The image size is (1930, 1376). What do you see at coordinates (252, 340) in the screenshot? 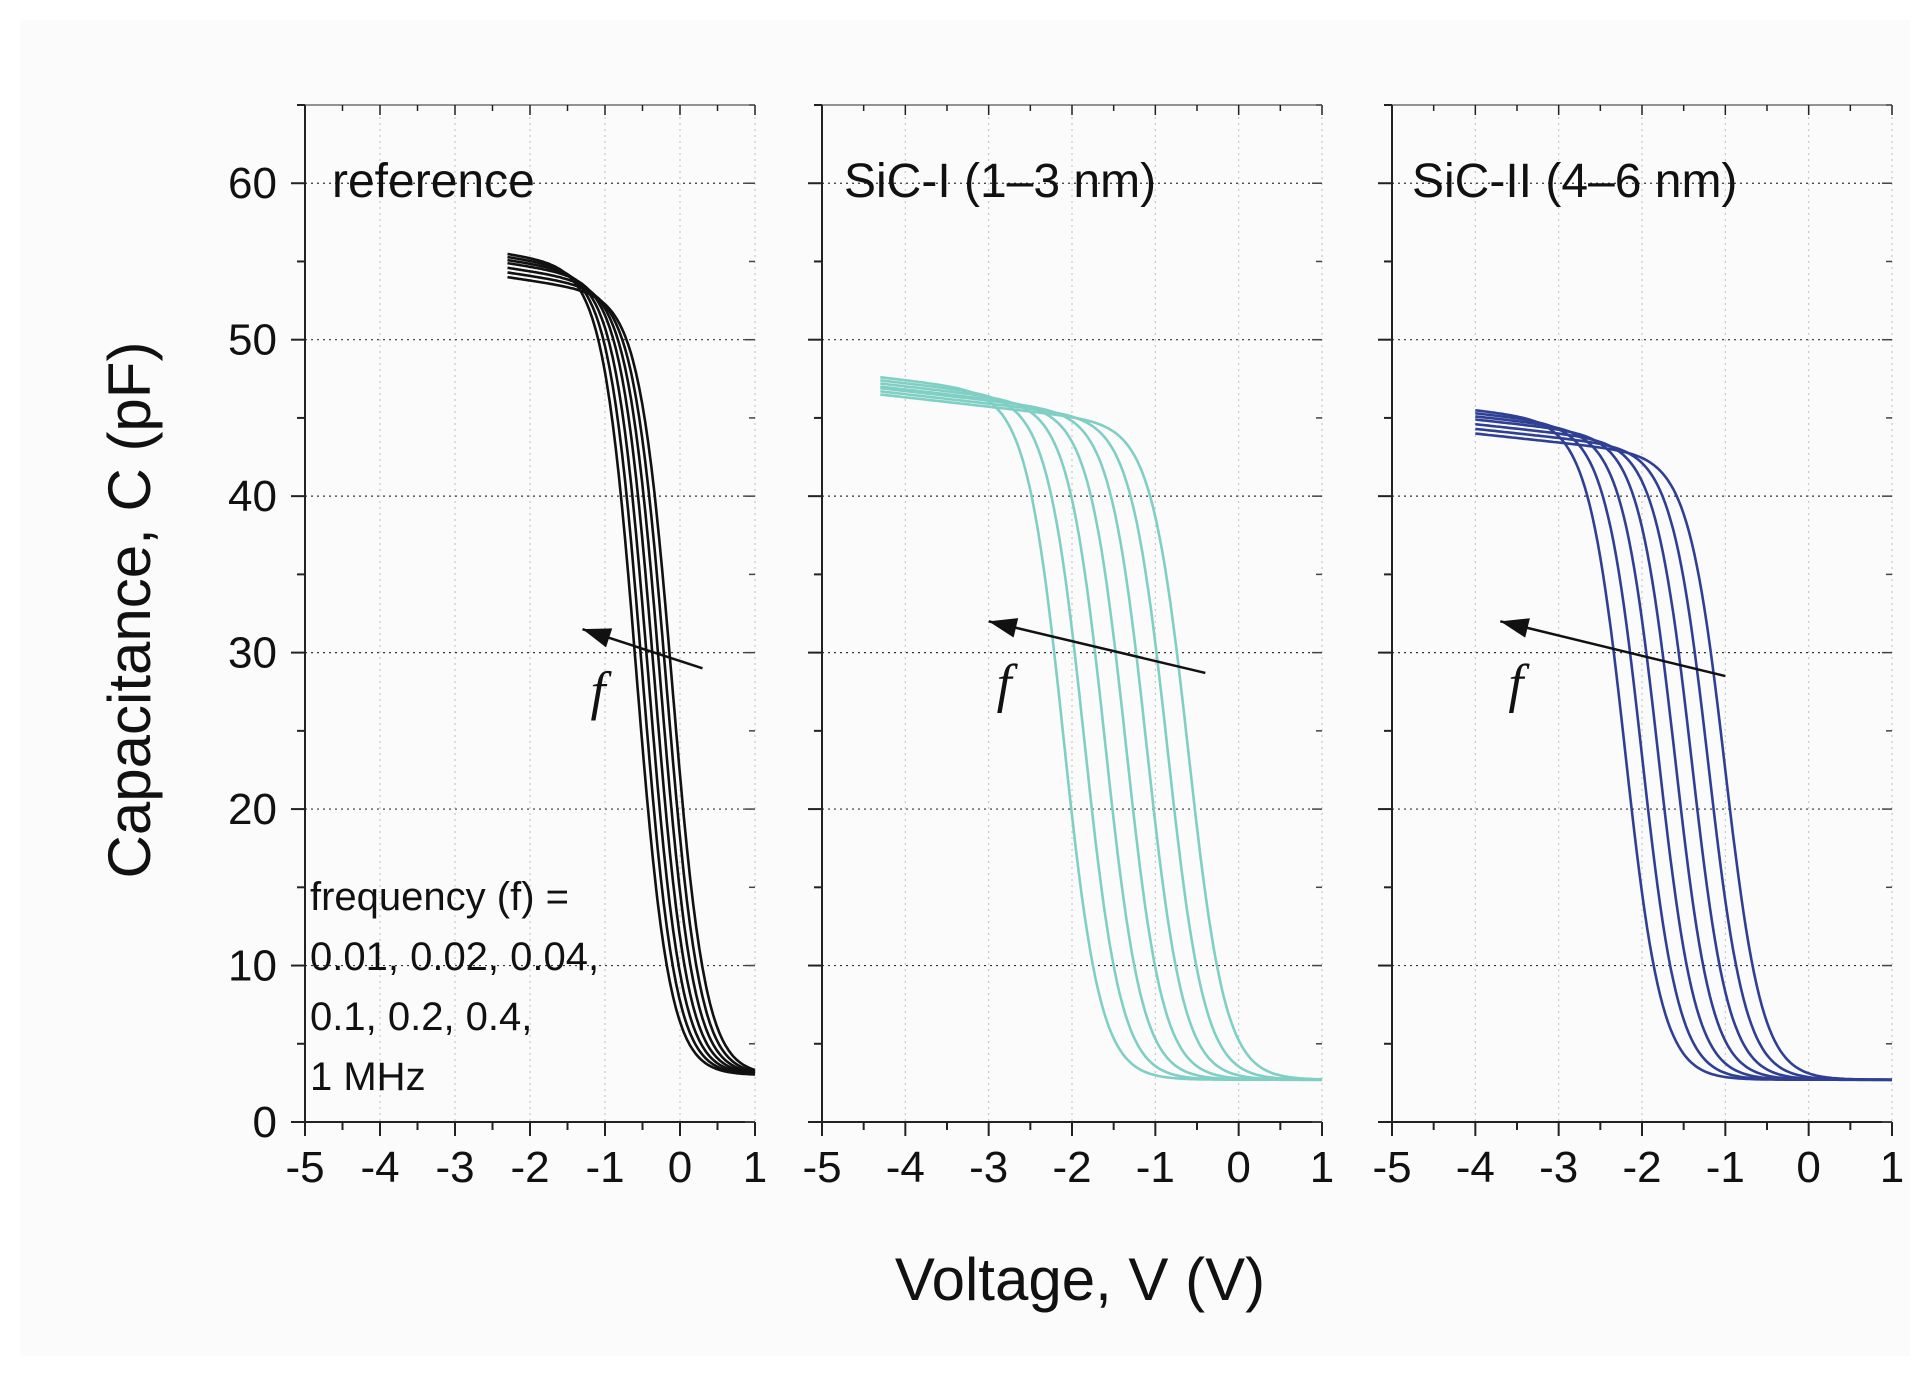
I see `y-tick-label: 50` at bounding box center [252, 340].